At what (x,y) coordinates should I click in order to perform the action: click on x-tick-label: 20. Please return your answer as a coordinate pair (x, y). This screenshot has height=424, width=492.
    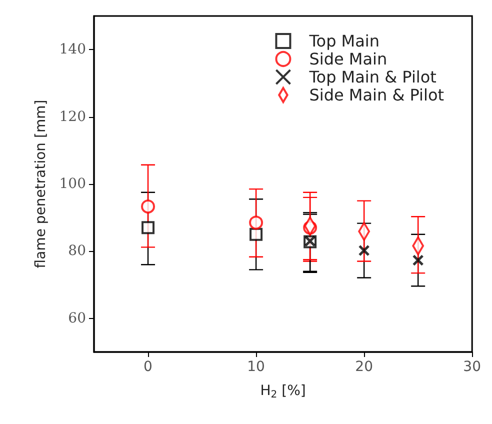
    Looking at the image, I should click on (364, 367).